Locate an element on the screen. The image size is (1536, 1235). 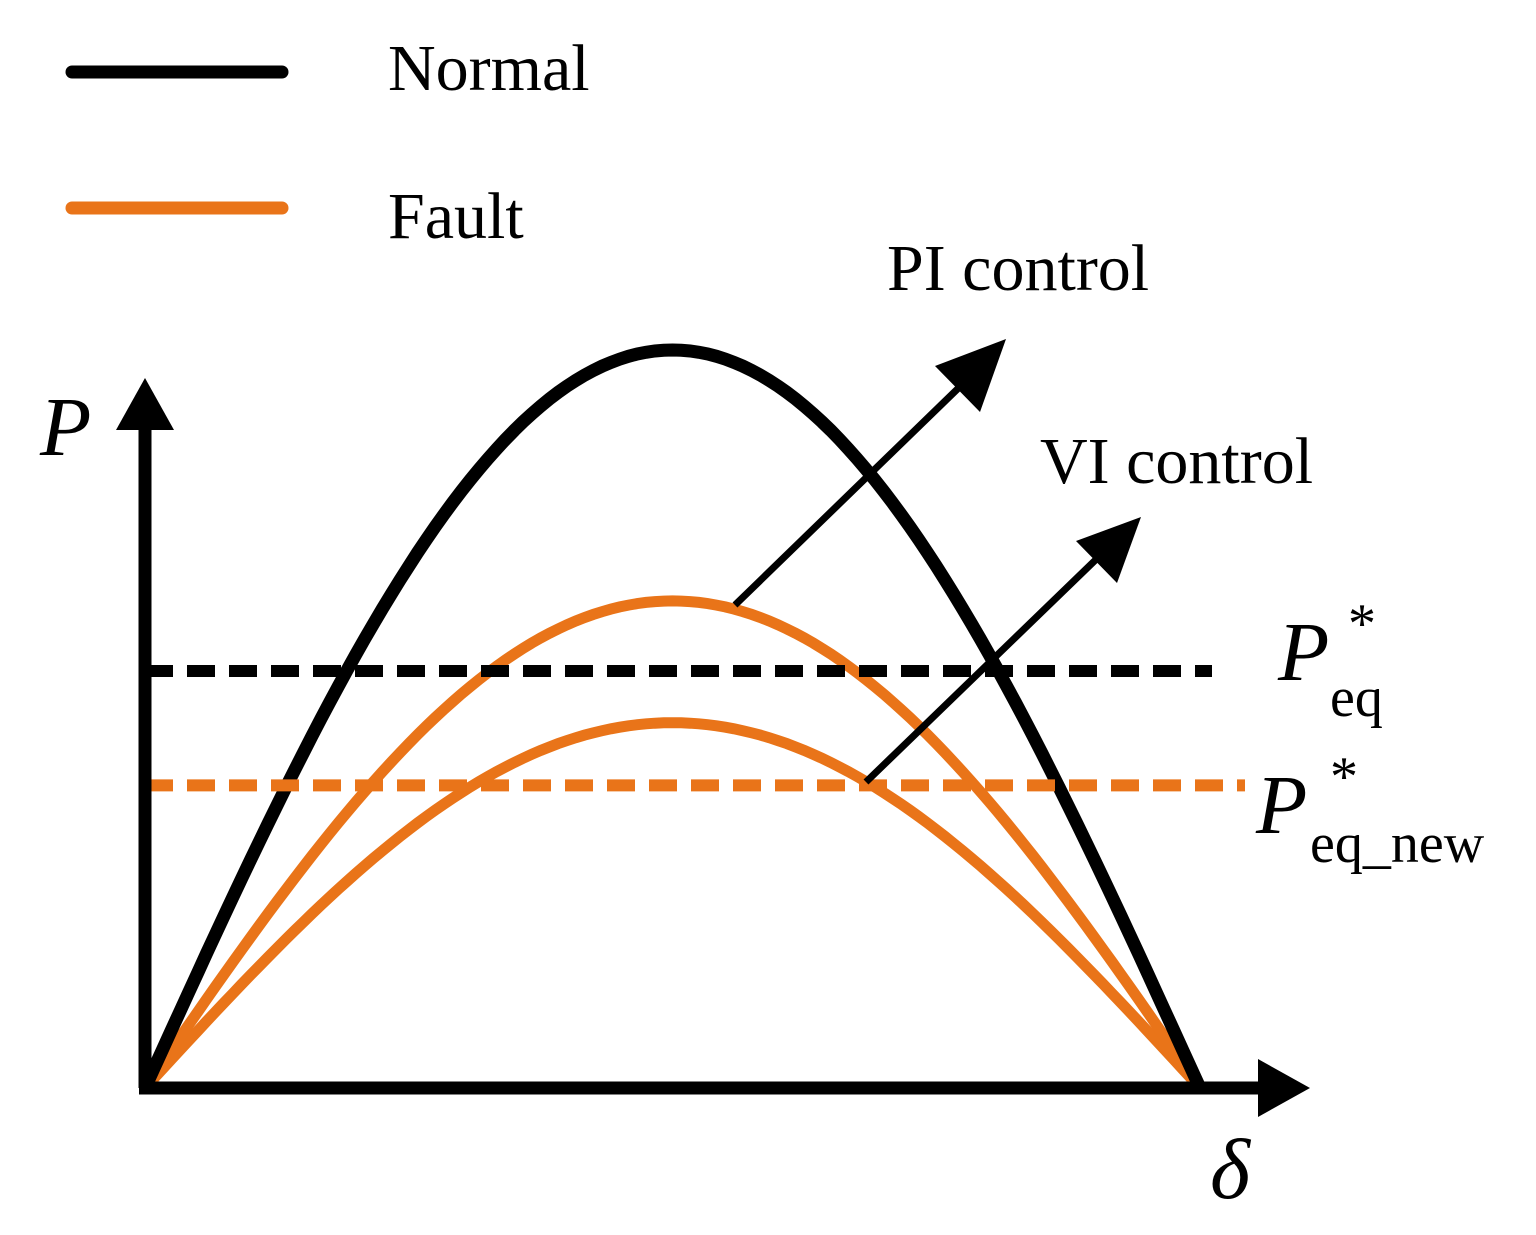
x-axis-label: δ is located at coordinates (1231, 1169).